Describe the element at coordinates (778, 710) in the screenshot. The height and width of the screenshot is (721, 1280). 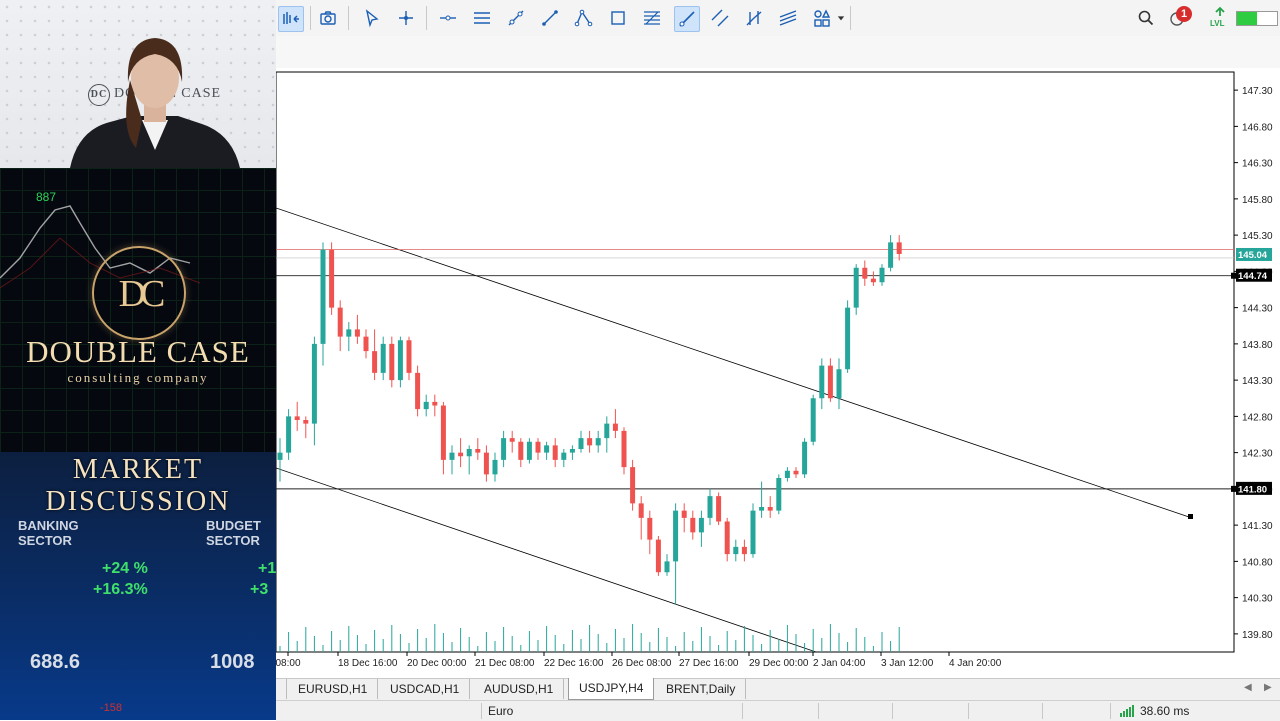
I see `status-bar: Euro 38.60 ms` at that location.